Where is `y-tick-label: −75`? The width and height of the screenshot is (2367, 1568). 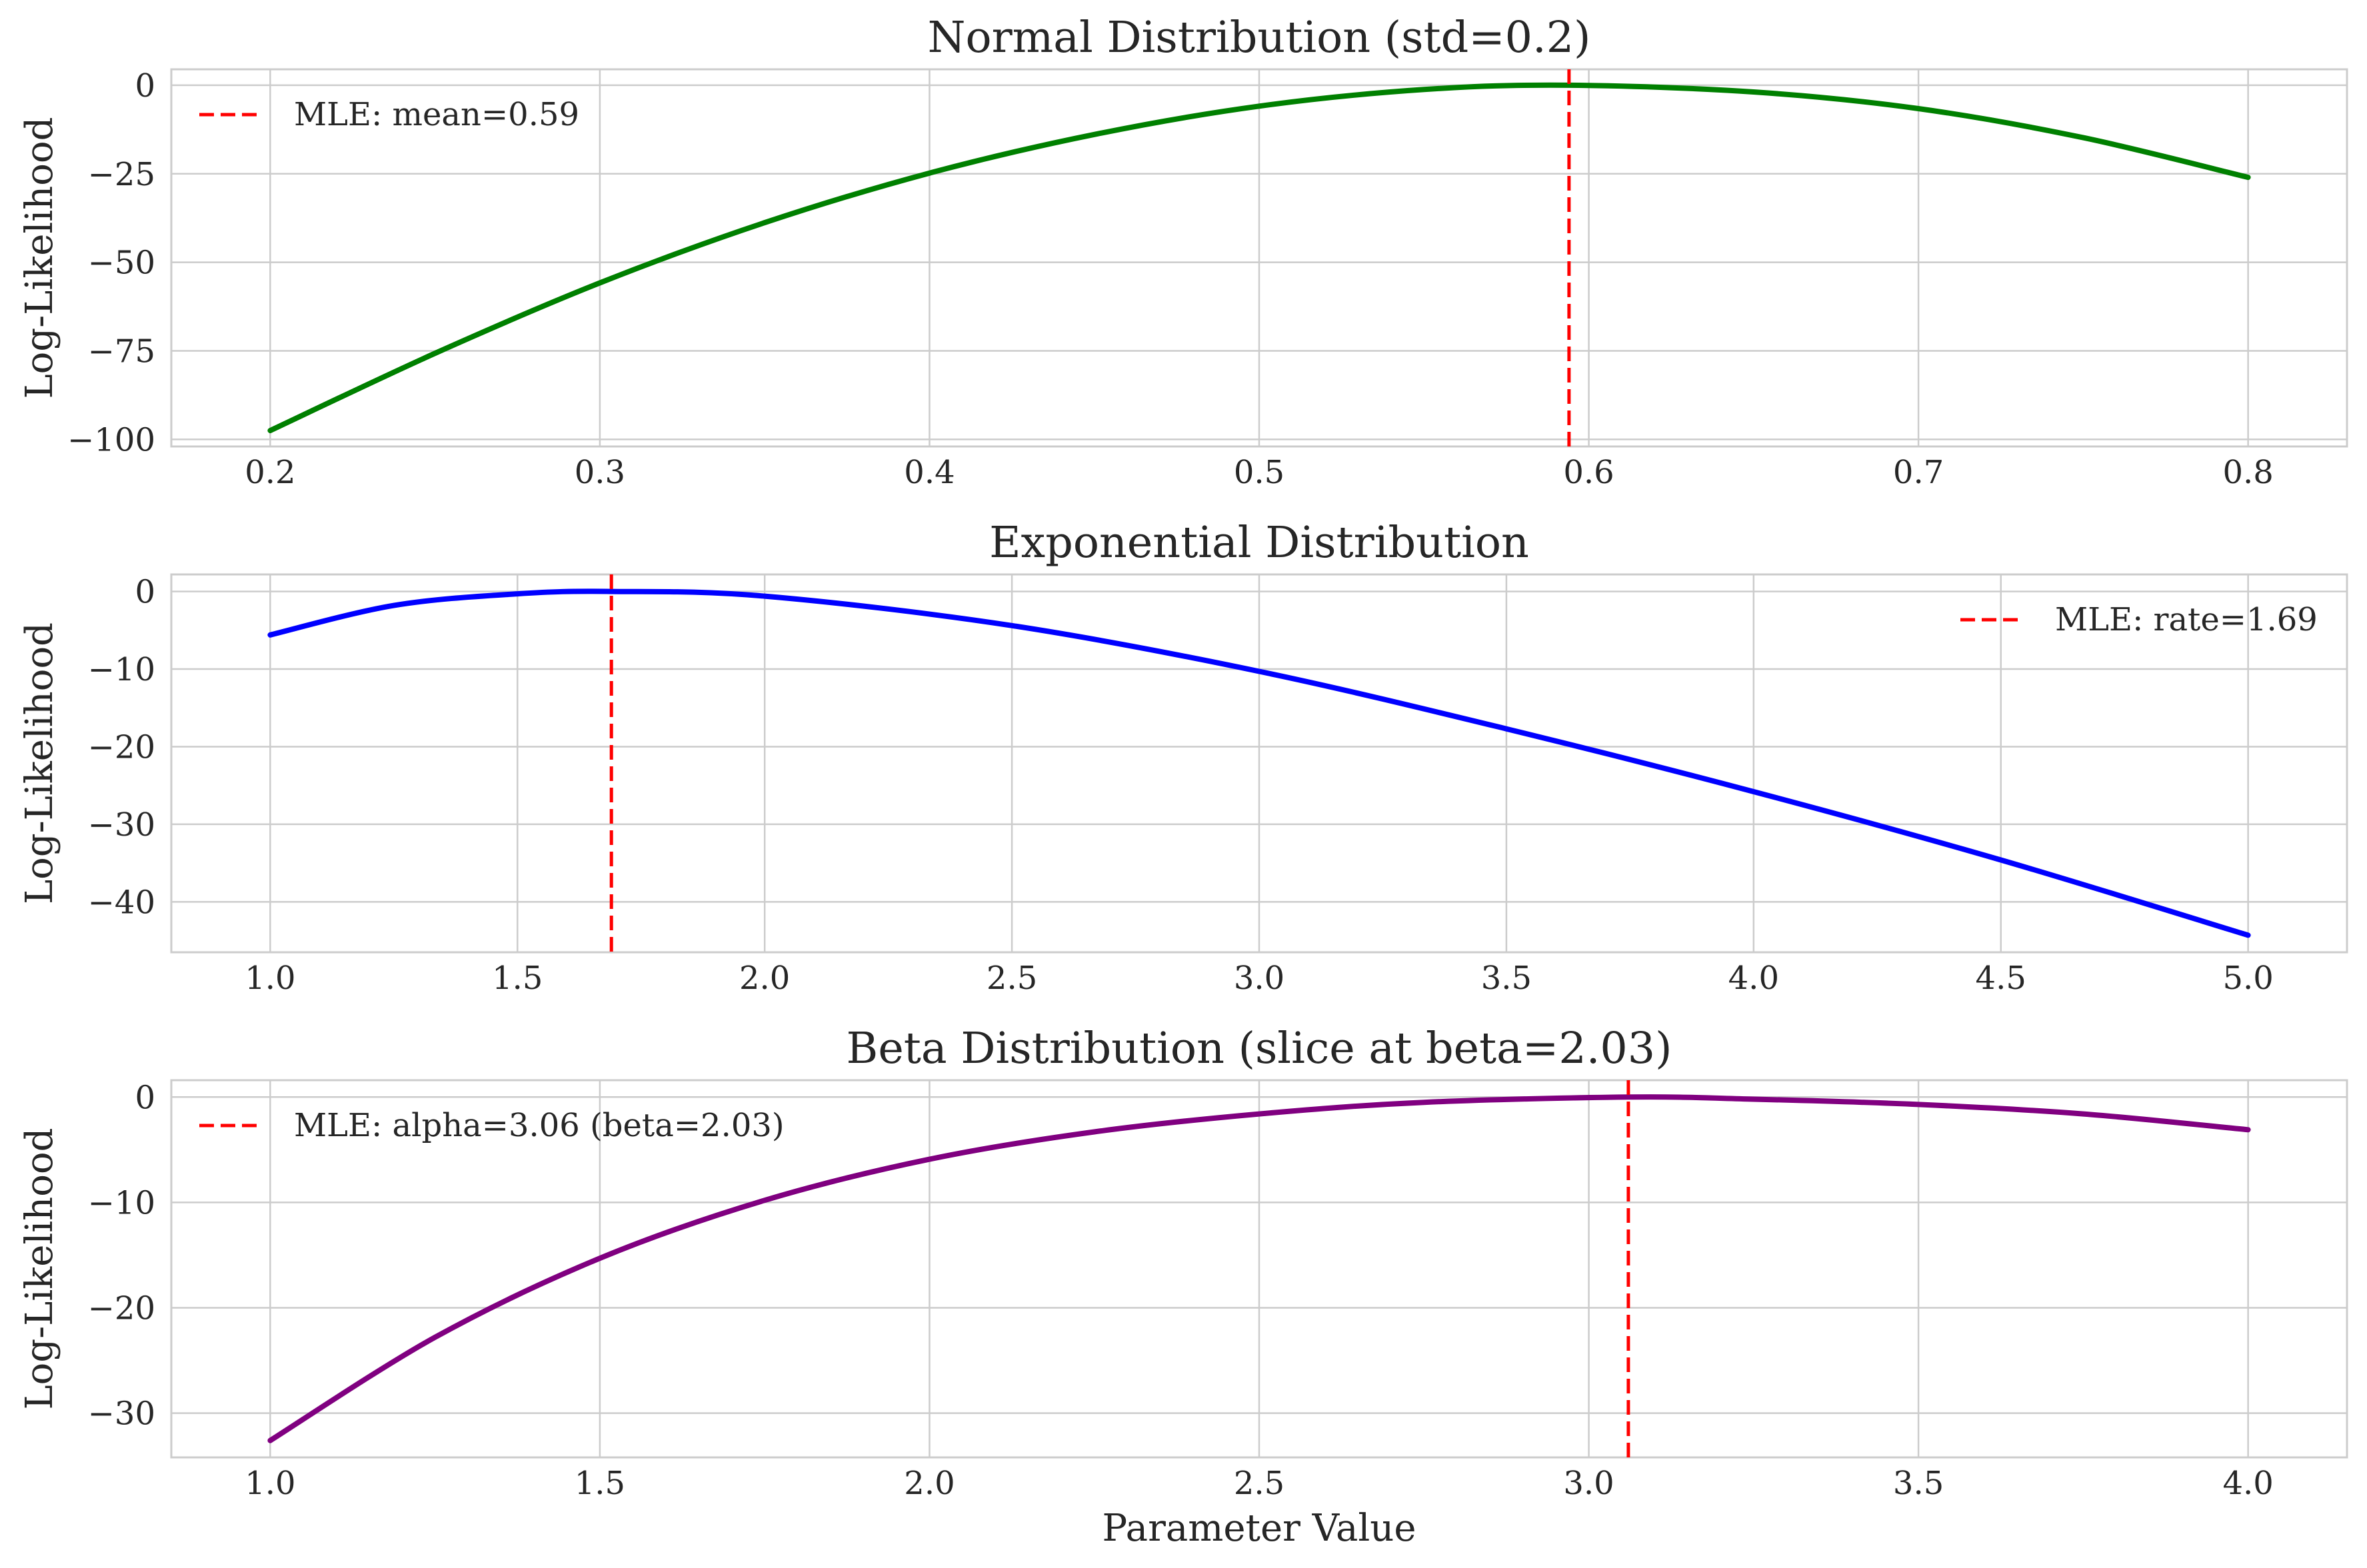
y-tick-label: −75 is located at coordinates (122, 352).